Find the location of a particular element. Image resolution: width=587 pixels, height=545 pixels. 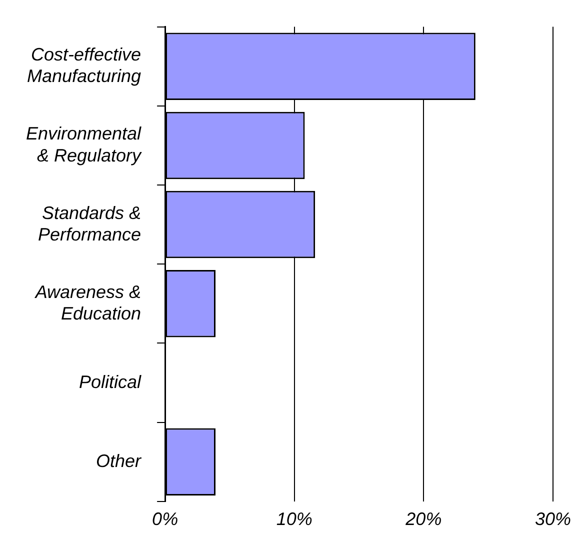

x-tick-label: 30% is located at coordinates (553, 519).